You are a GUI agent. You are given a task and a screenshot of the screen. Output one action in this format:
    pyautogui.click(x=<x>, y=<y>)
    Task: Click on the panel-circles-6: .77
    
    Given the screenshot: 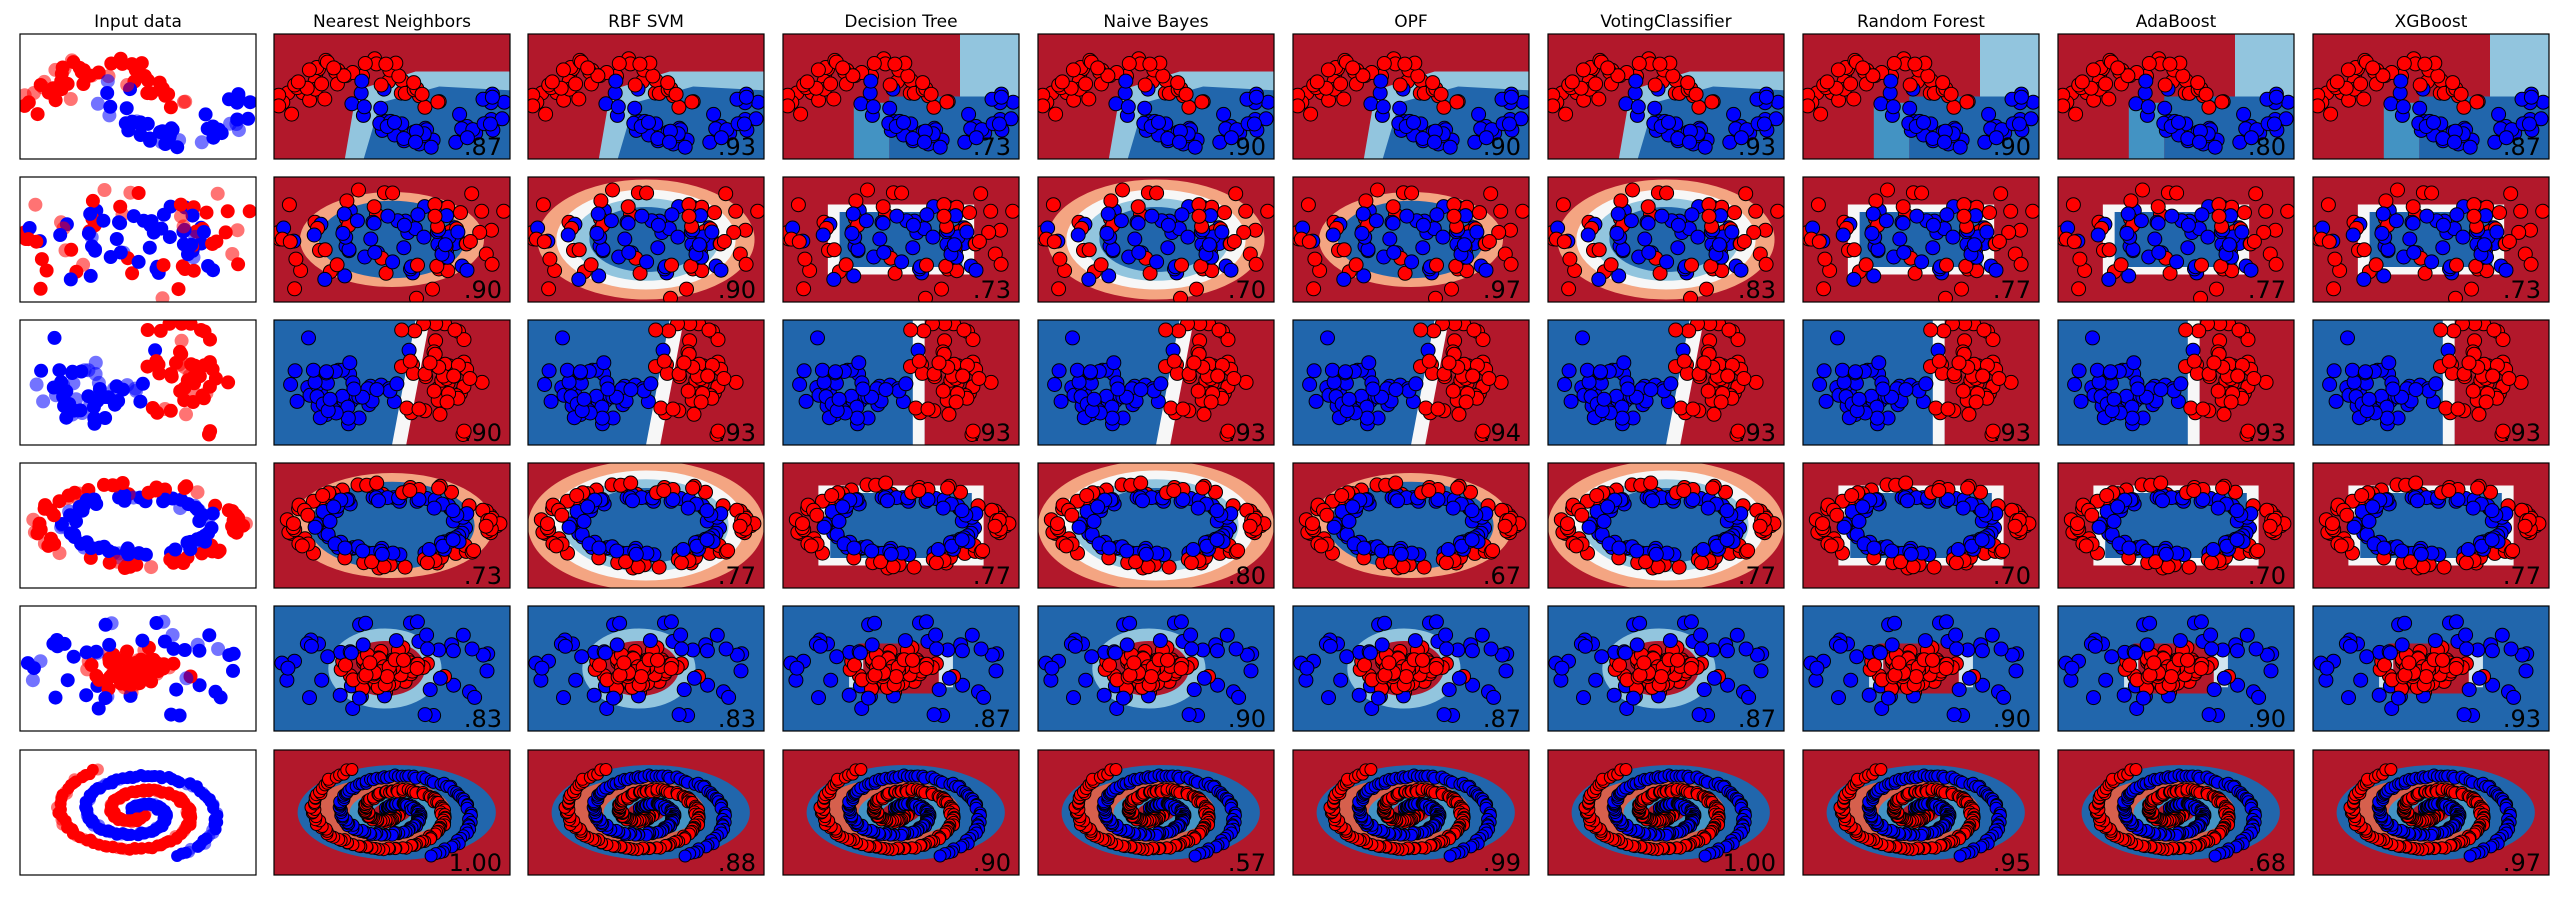 What is the action you would take?
    pyautogui.click(x=1666, y=526)
    